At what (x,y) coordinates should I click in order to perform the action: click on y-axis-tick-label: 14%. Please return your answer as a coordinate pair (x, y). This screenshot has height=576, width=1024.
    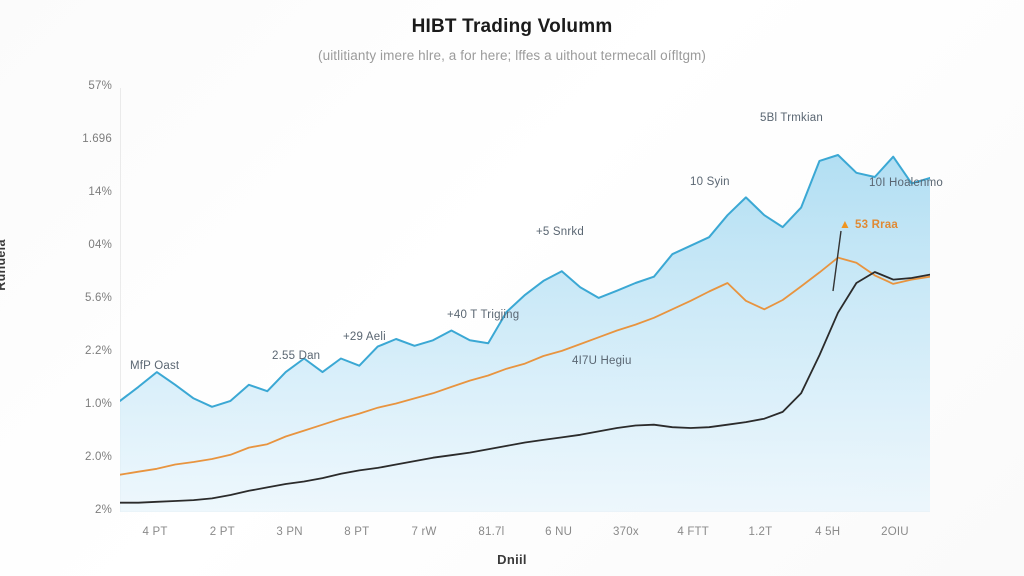
    Looking at the image, I should click on (100, 192).